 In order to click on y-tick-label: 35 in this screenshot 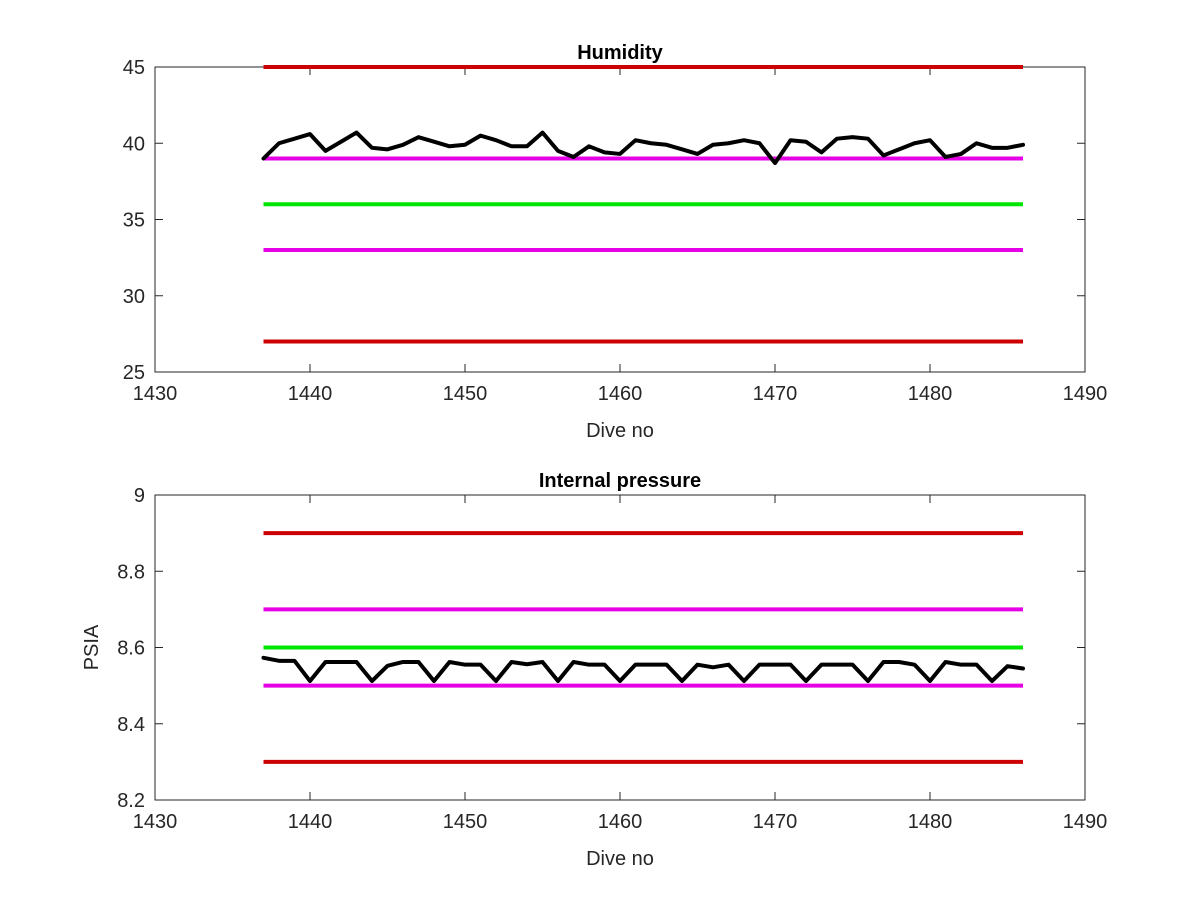, I will do `click(134, 221)`.